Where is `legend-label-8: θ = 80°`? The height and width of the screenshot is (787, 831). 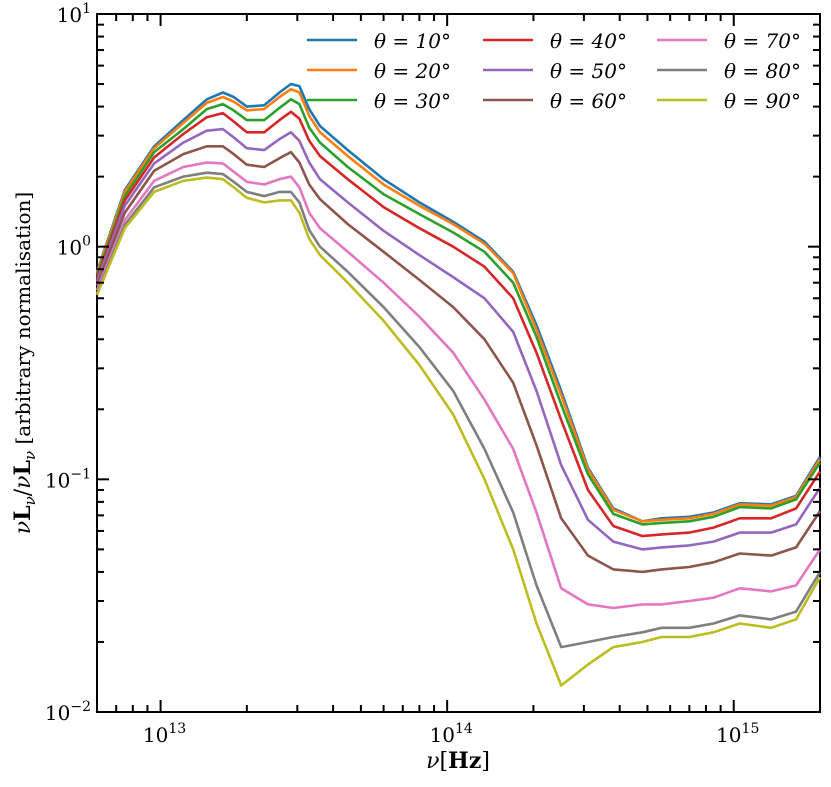
legend-label-8: θ = 80° is located at coordinates (762, 71).